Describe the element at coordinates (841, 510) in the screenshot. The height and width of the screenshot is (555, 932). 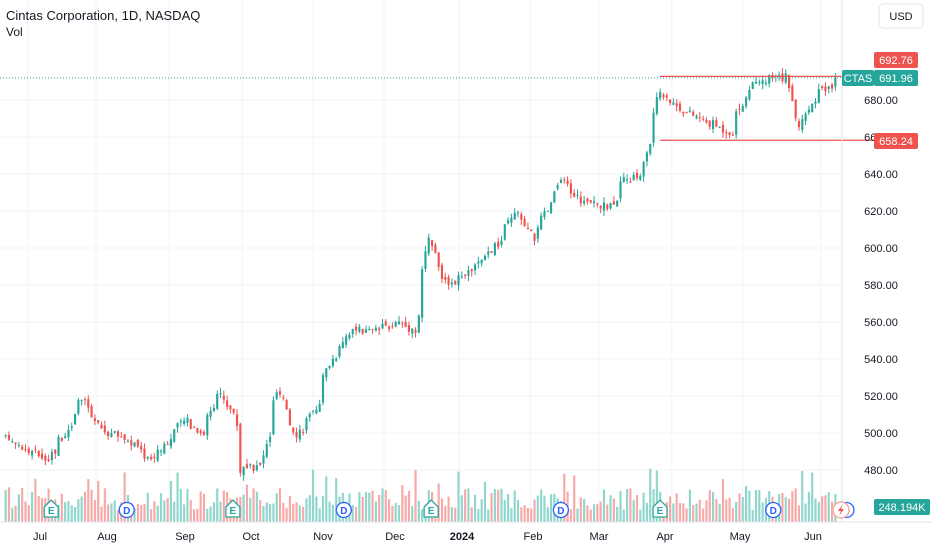
I see `replay-flash-button` at that location.